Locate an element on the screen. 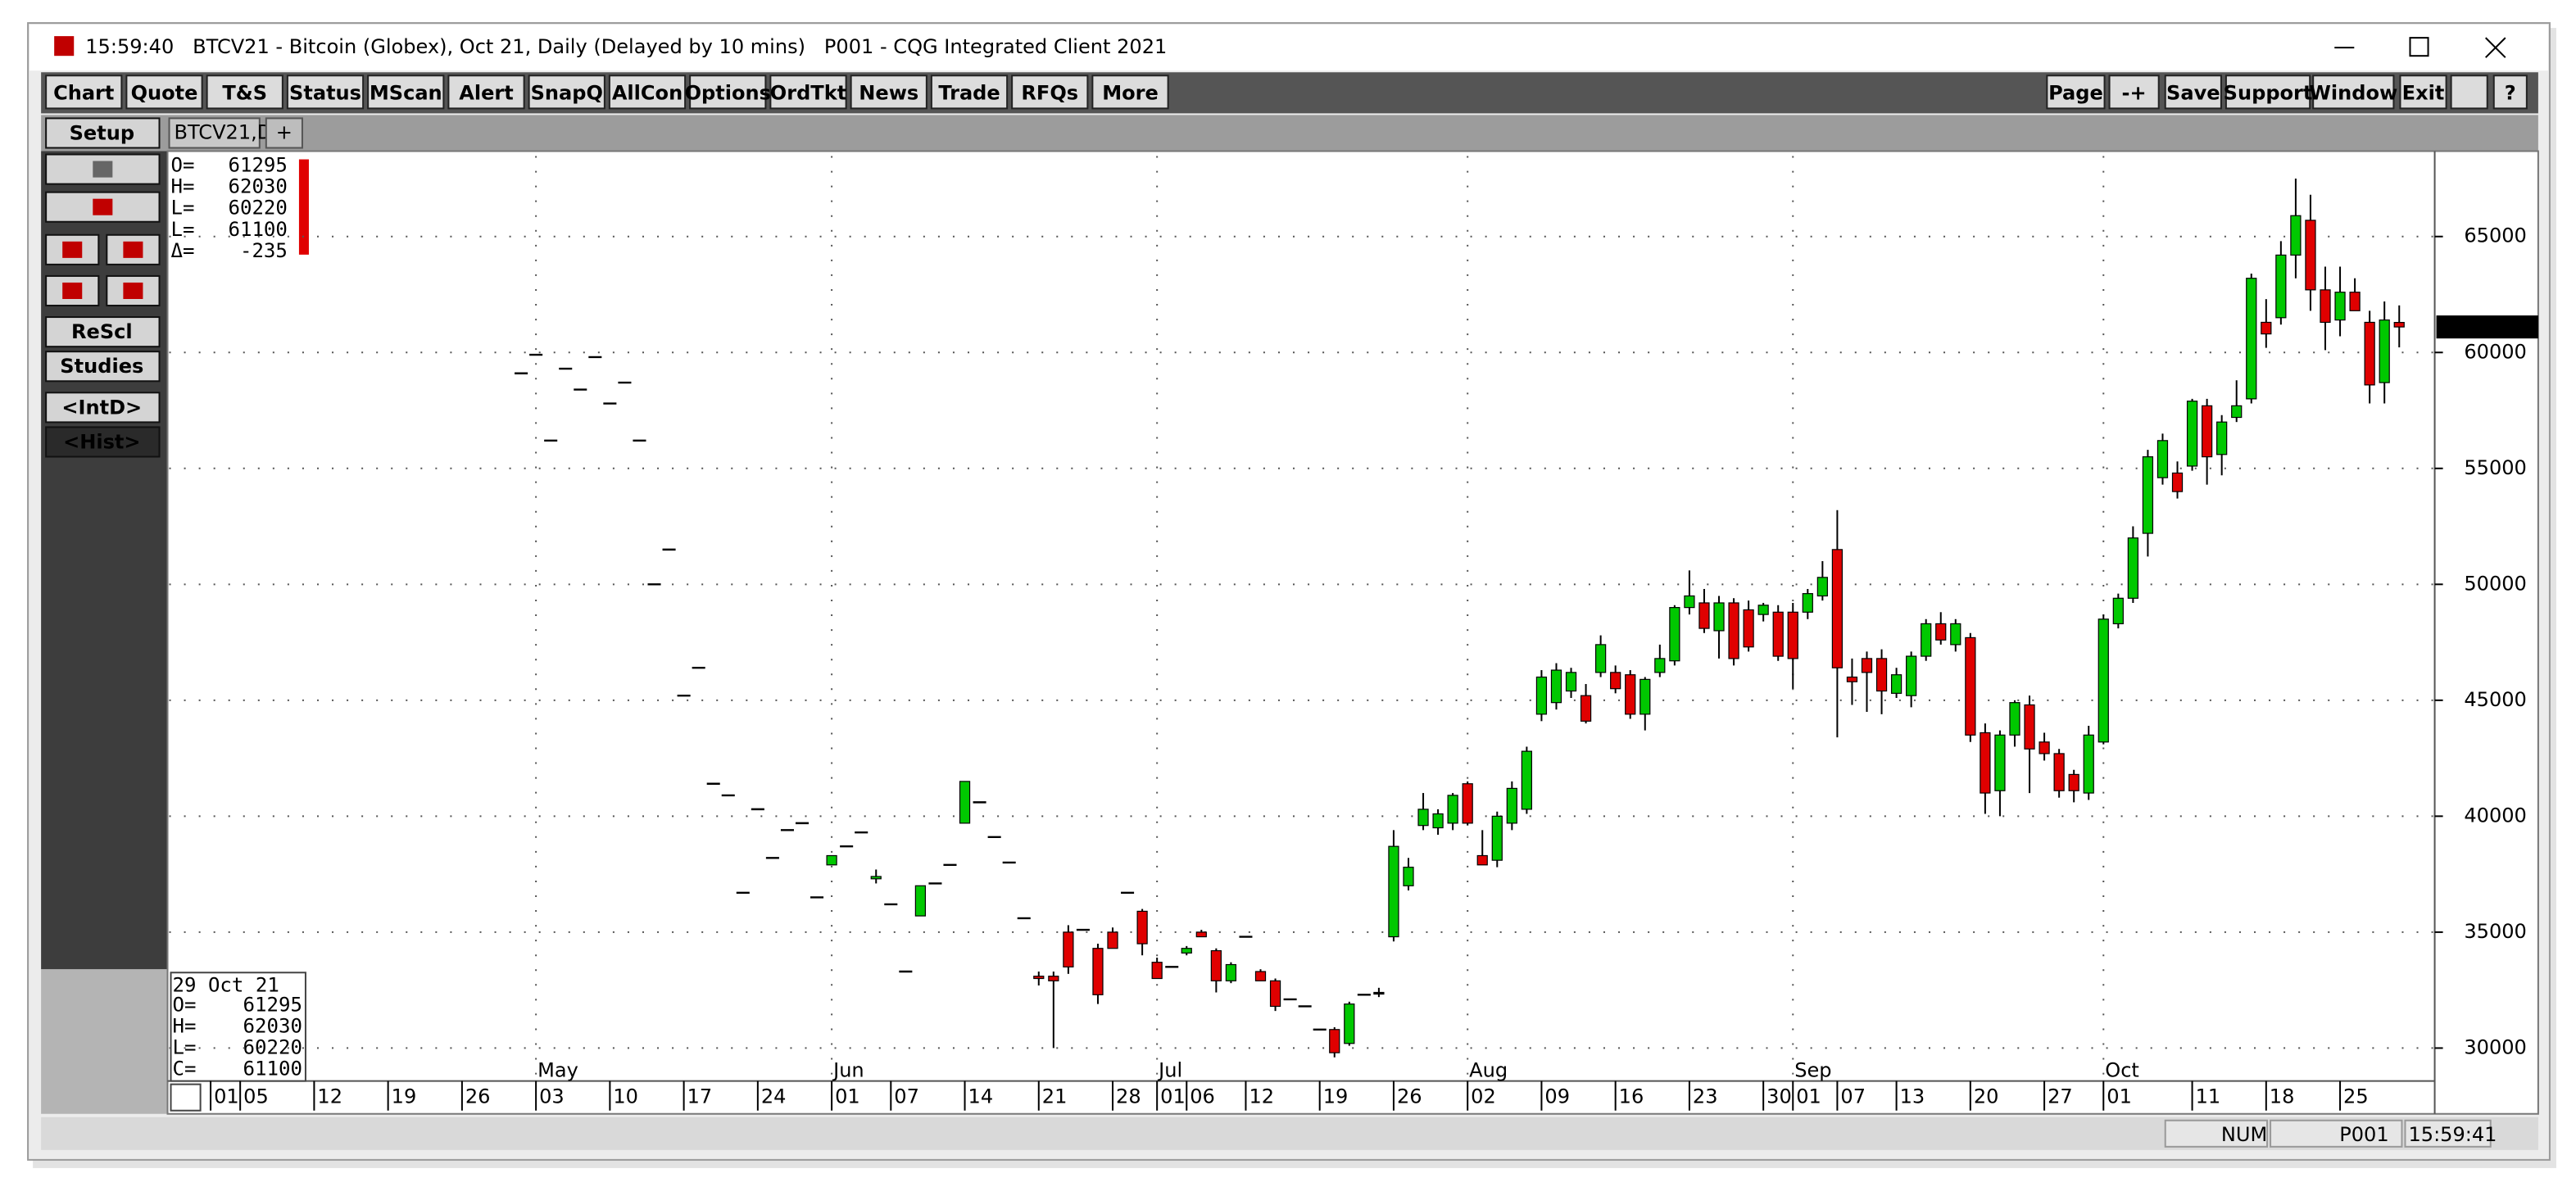 The width and height of the screenshot is (2576, 1196). month-label: Oct is located at coordinates (2122, 1070).